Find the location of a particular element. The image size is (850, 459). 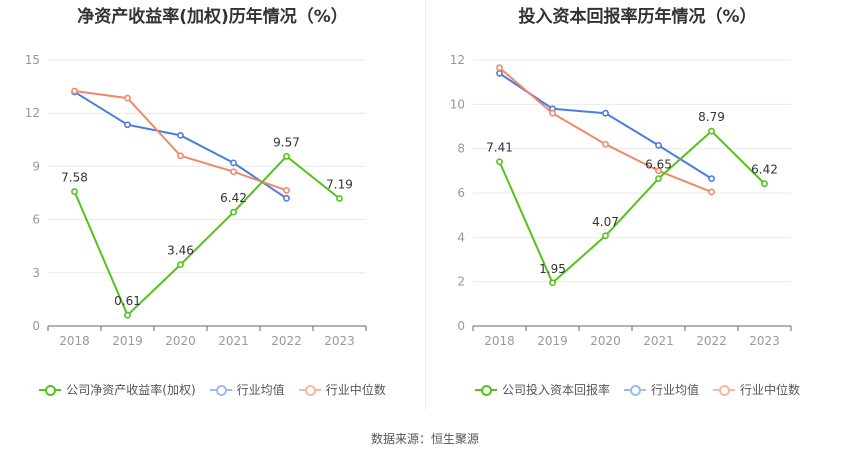

legend-item-company: 公司净资产收益率(加权) is located at coordinates (117, 389).